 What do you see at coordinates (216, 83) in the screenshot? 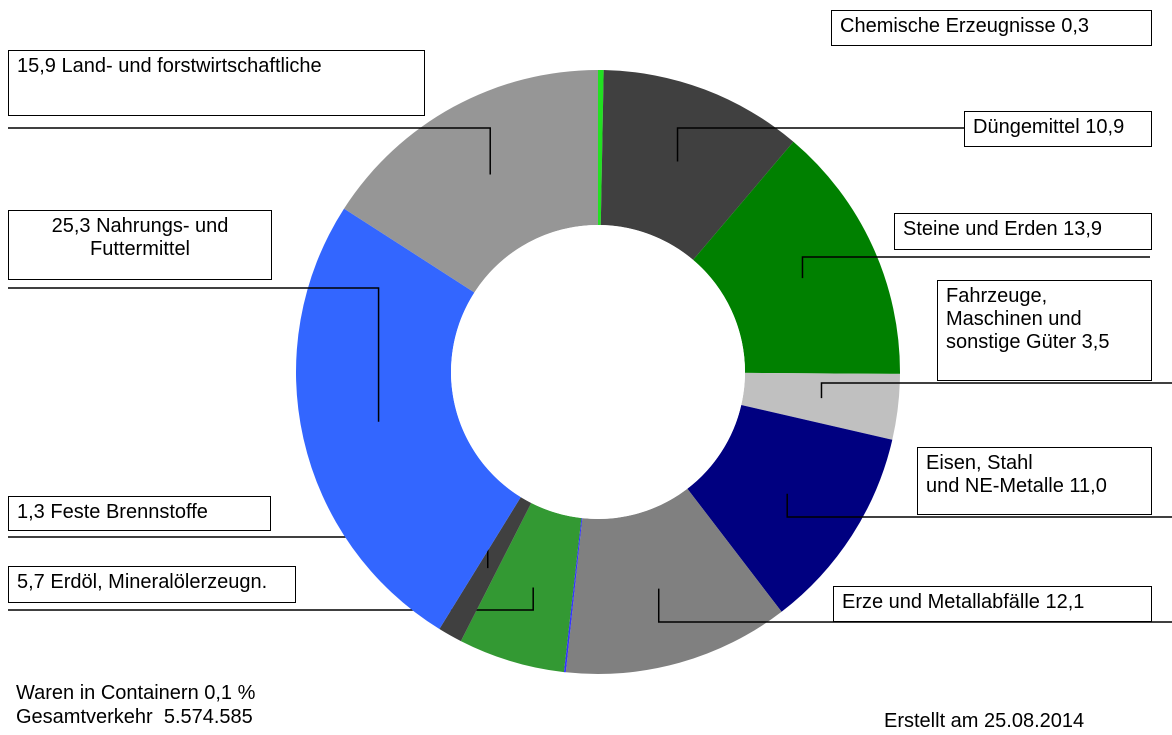
I see `label-box: 15,9 Land- und forstwirtschaftliche` at bounding box center [216, 83].